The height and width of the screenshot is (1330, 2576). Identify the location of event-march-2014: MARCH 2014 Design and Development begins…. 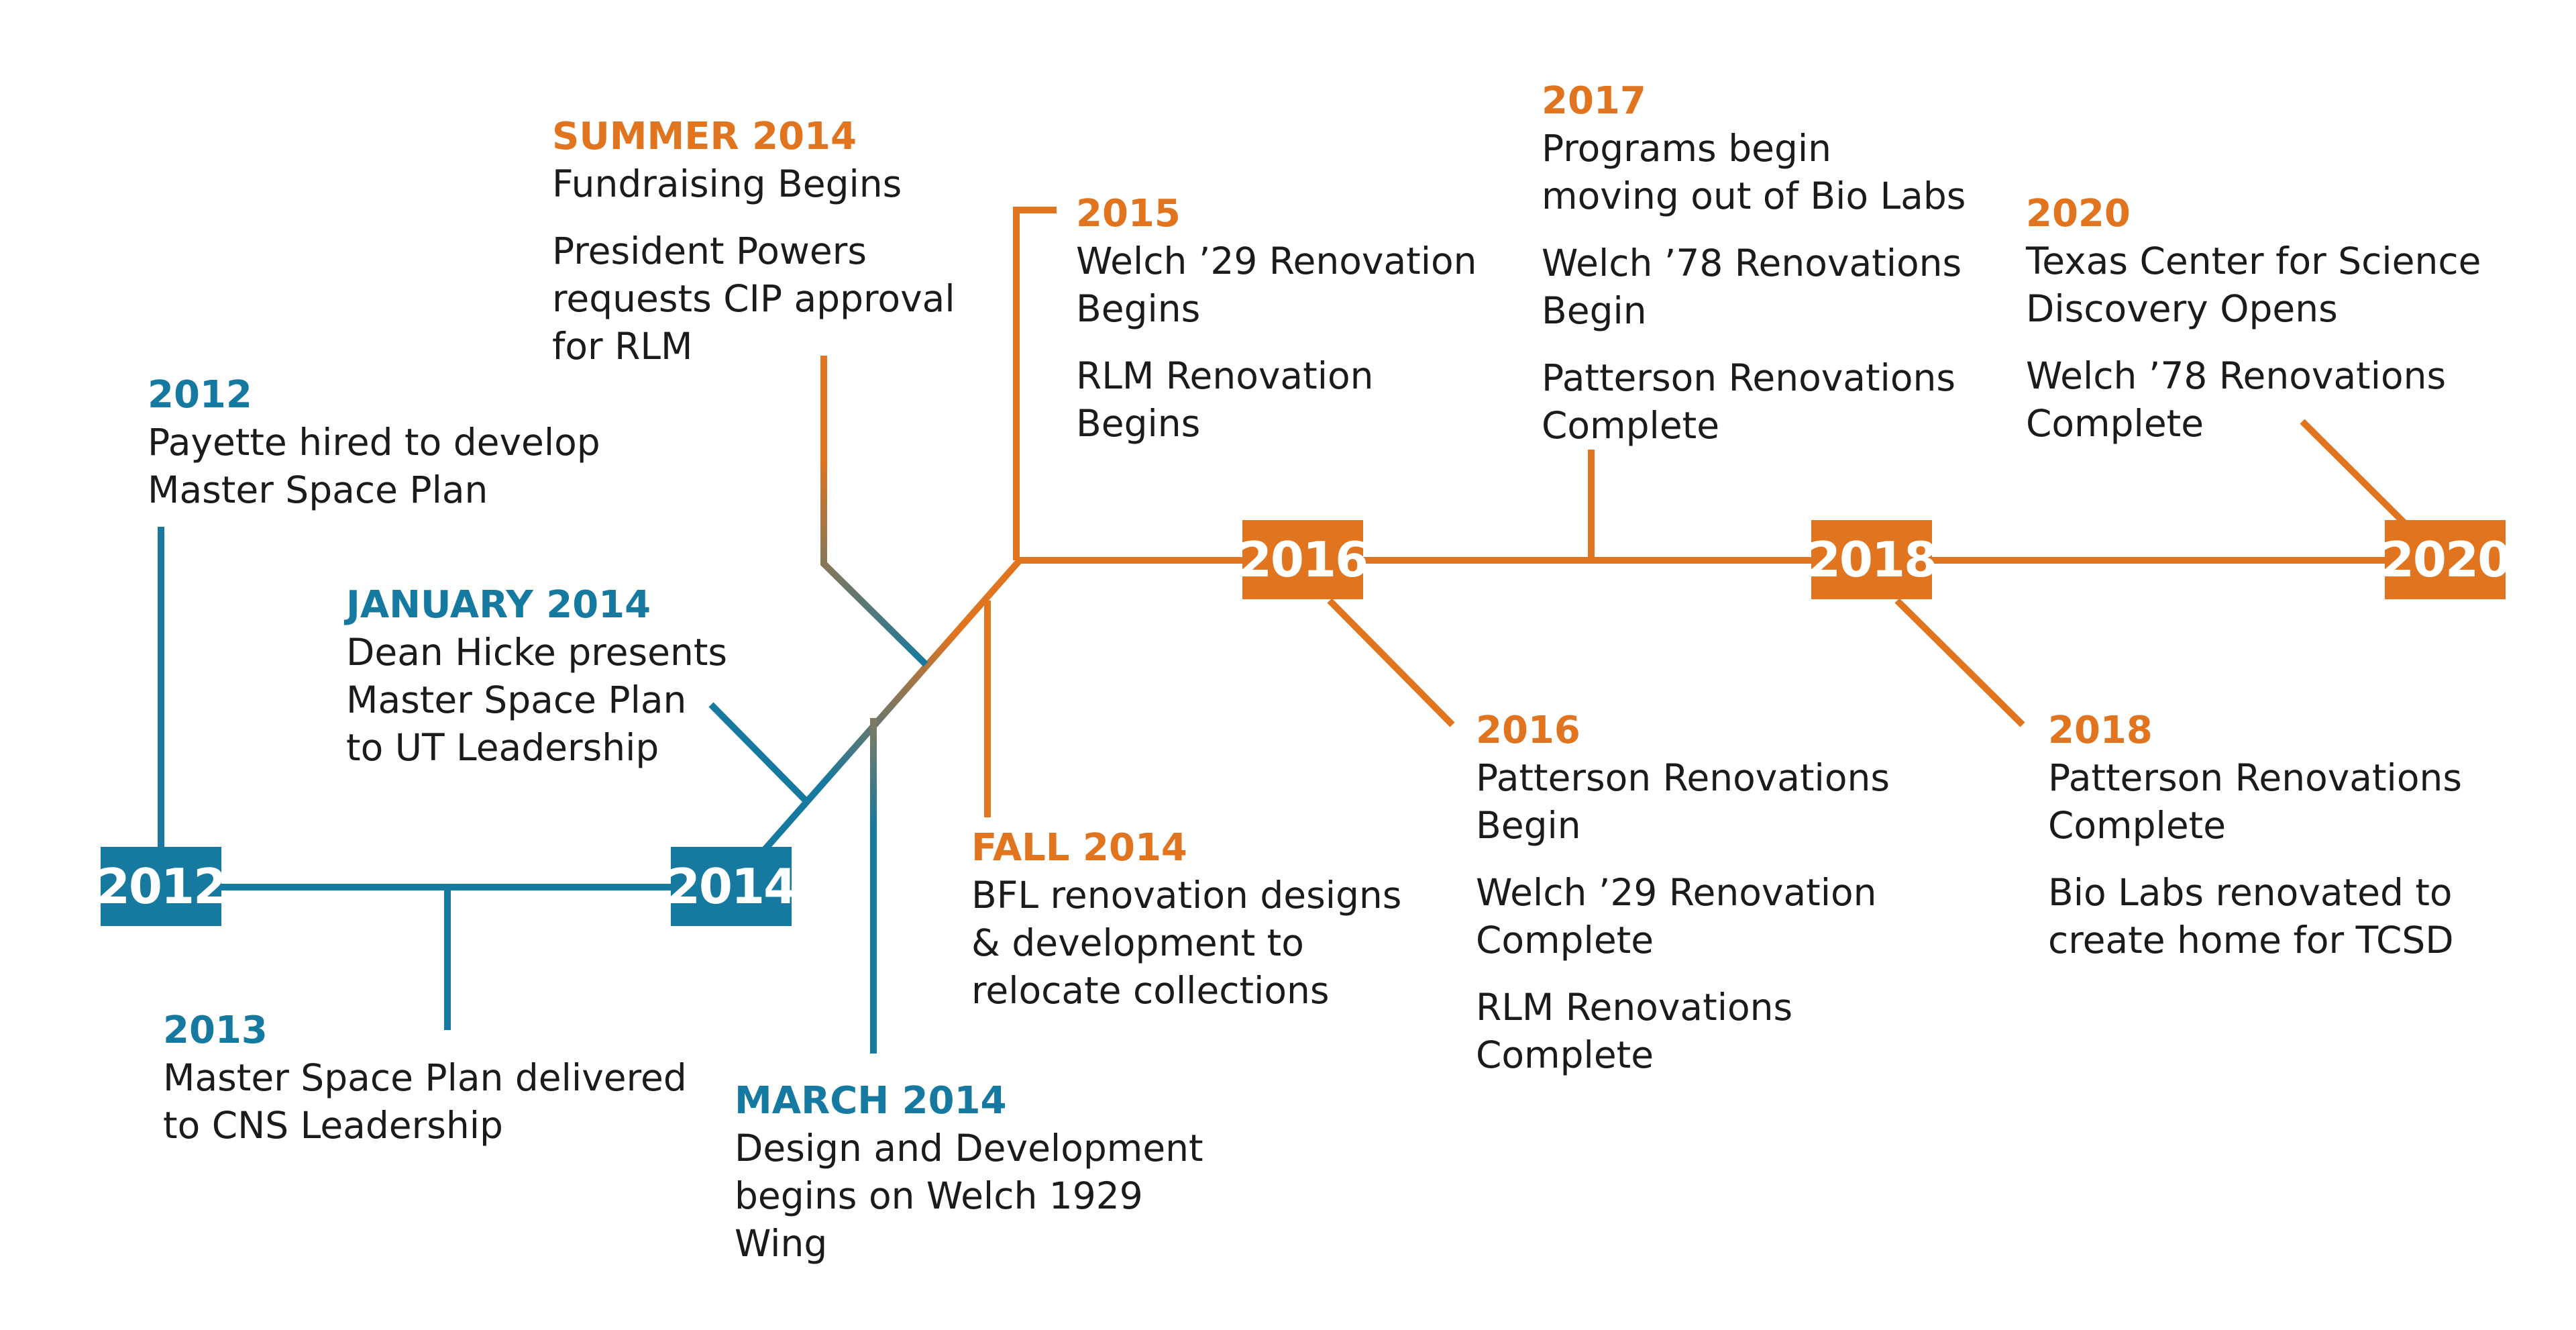
(969, 1172).